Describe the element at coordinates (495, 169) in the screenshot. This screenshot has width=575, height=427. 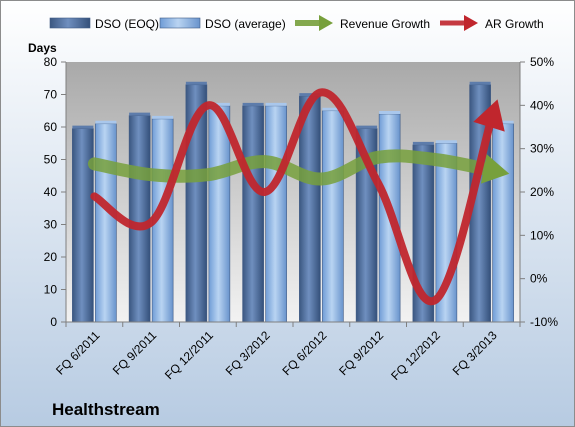
I see `arrowhead-revenue-growth` at that location.